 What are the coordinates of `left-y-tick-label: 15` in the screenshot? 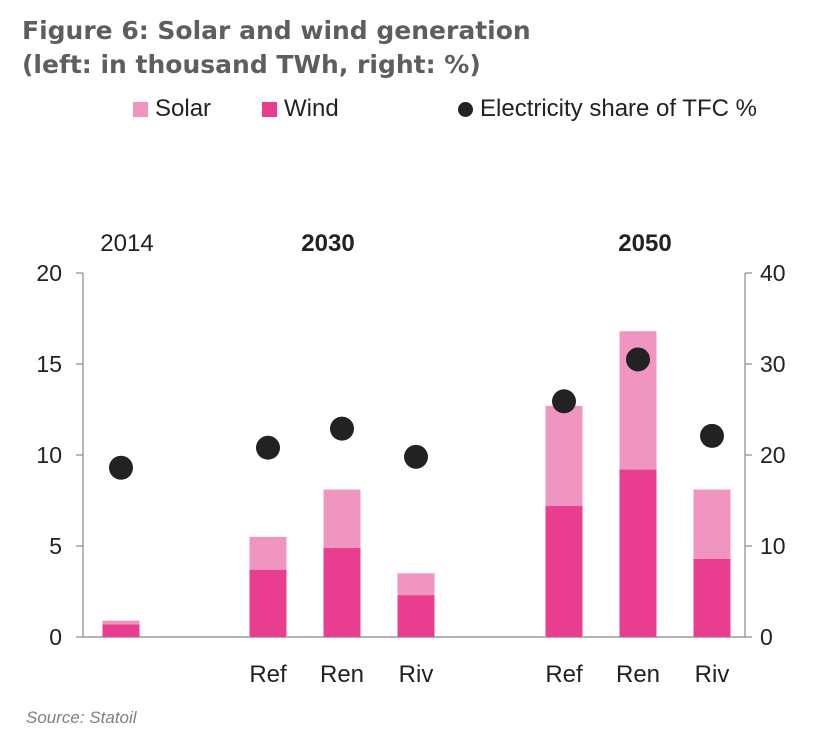 It's located at (49, 364).